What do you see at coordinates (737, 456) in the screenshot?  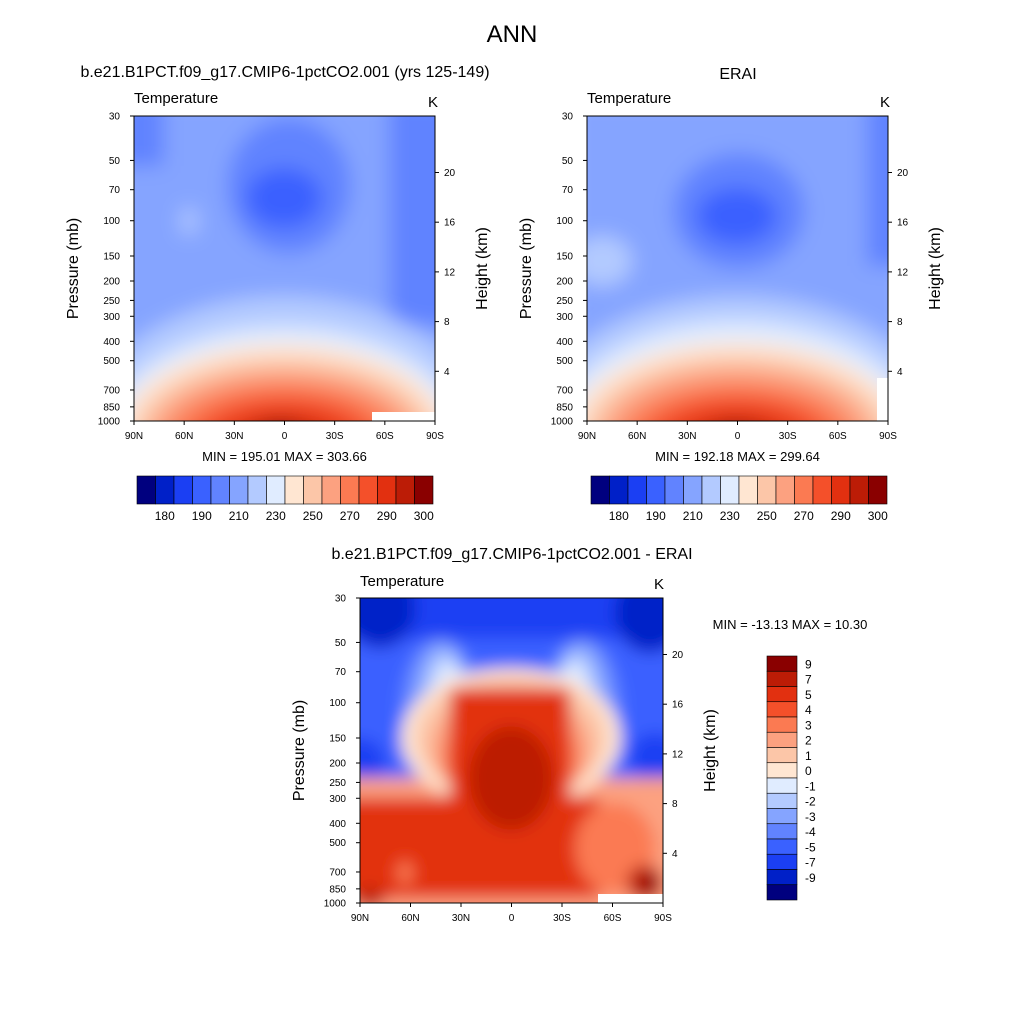 I see `stats-label: MIN = 192.18 MAX = 299.64` at bounding box center [737, 456].